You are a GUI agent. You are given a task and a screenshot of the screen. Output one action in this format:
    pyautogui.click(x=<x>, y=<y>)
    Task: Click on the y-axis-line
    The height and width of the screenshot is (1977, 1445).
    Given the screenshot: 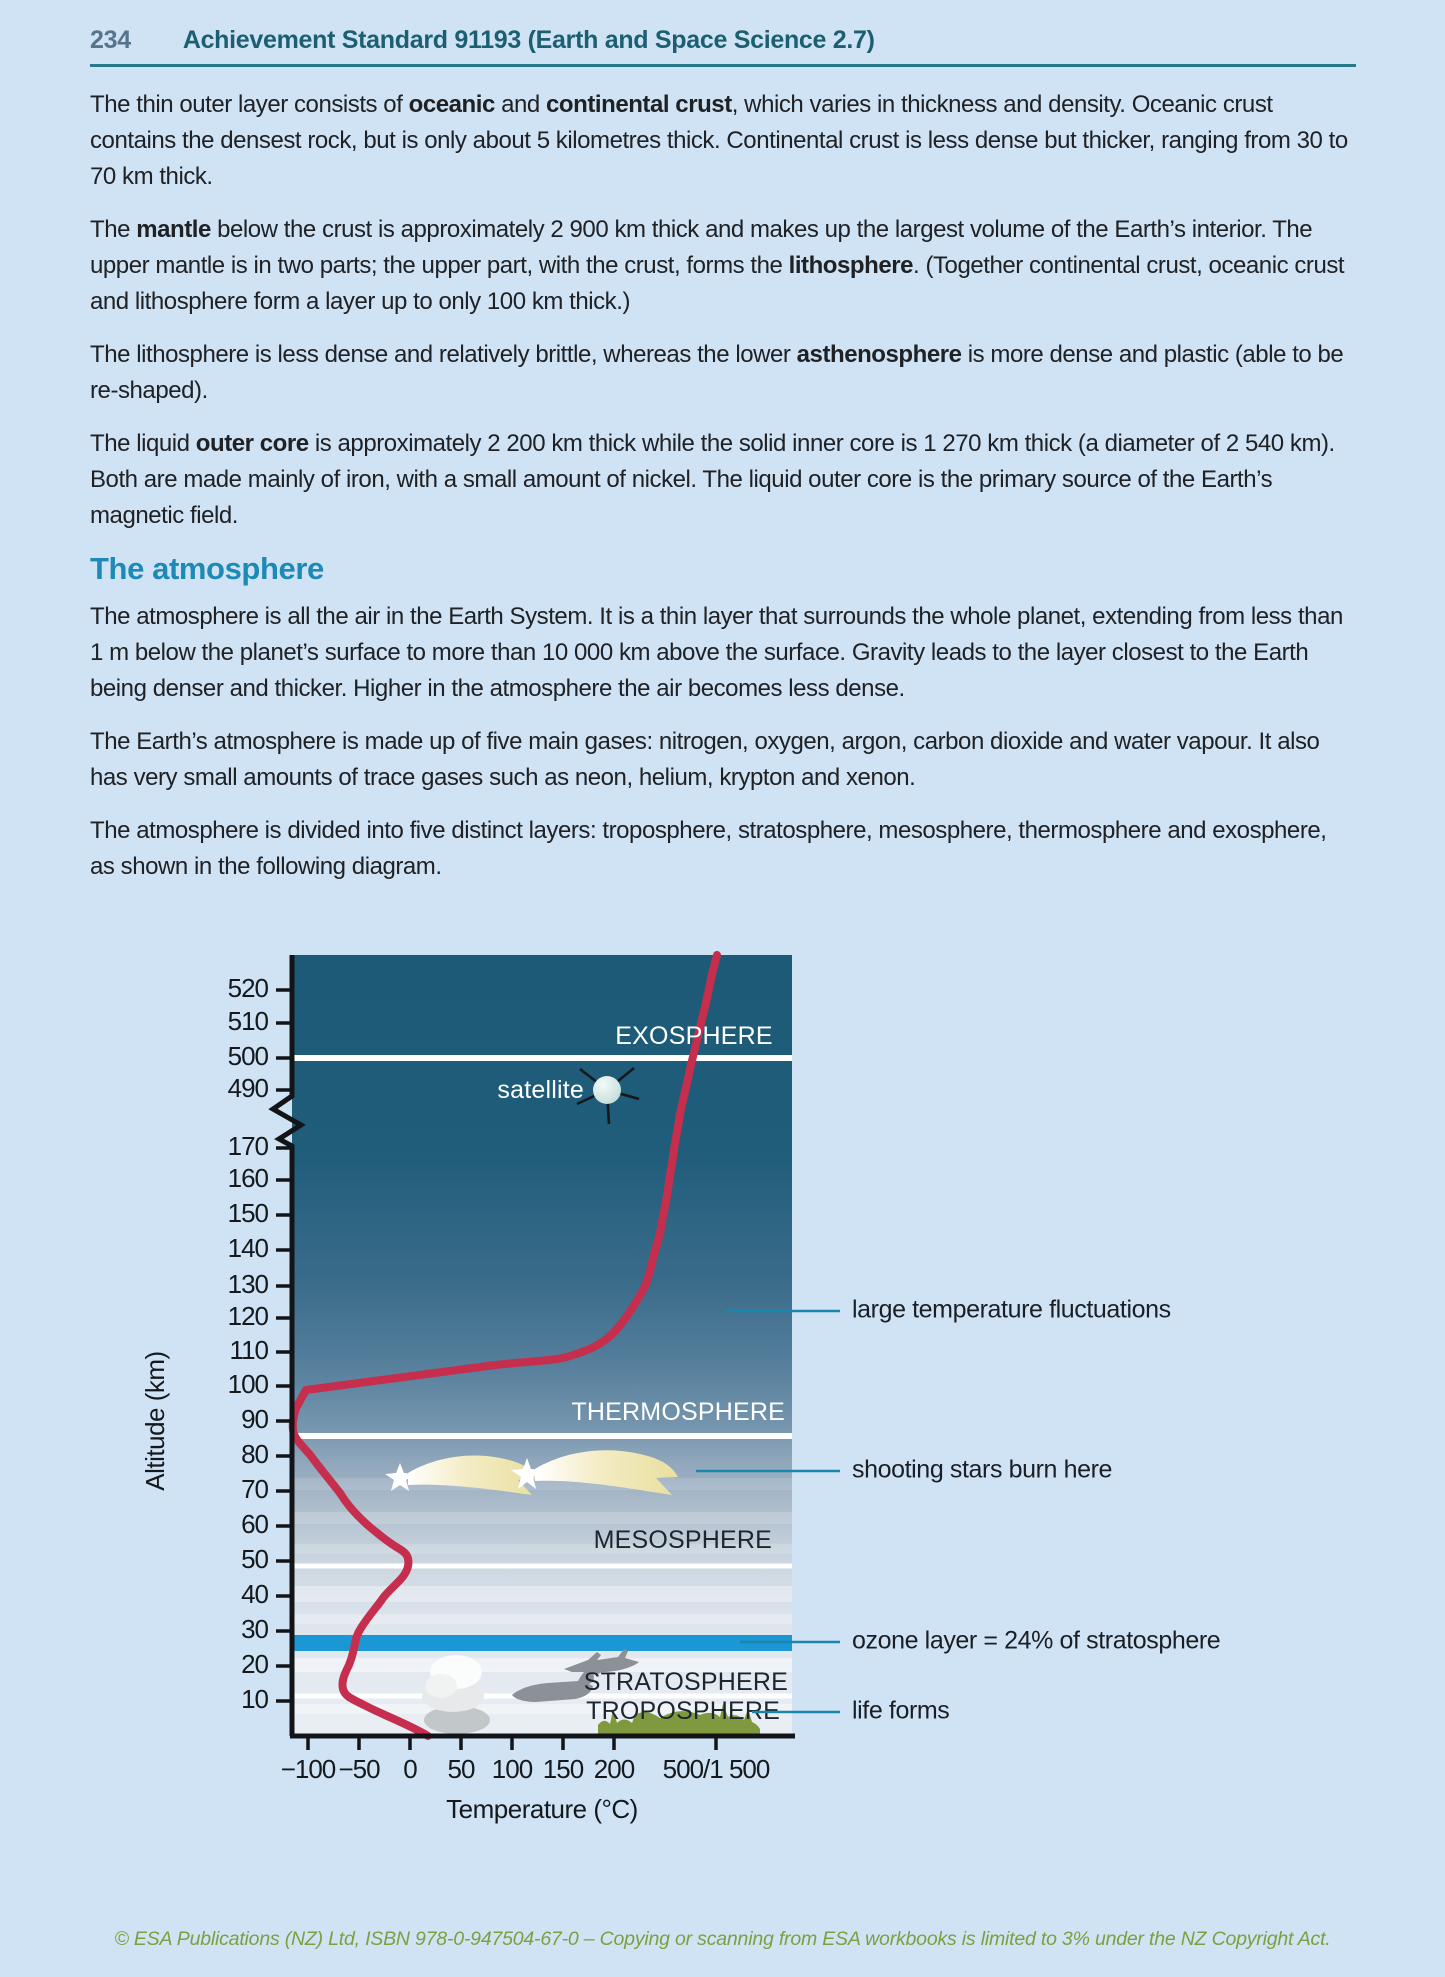 What is the action you would take?
    pyautogui.click(x=287, y=1345)
    